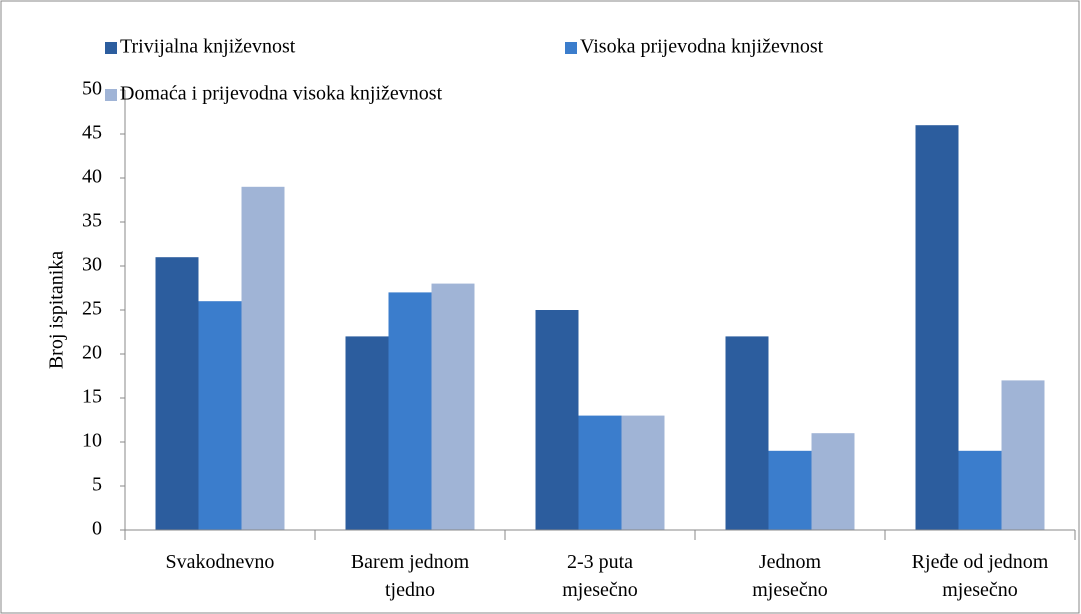  I want to click on y-tick-label: 15, so click(92, 397).